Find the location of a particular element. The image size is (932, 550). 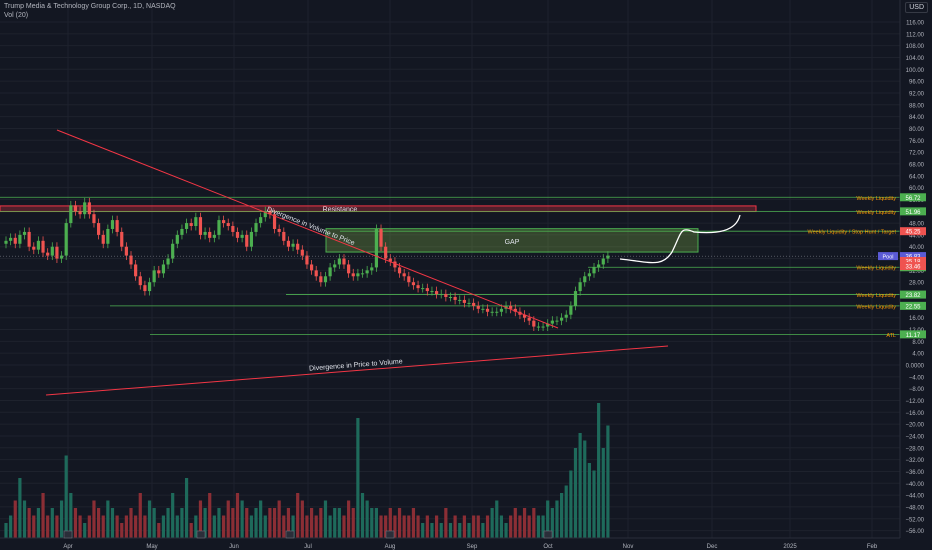

price-tick-label: 68.00 is located at coordinates (917, 165).